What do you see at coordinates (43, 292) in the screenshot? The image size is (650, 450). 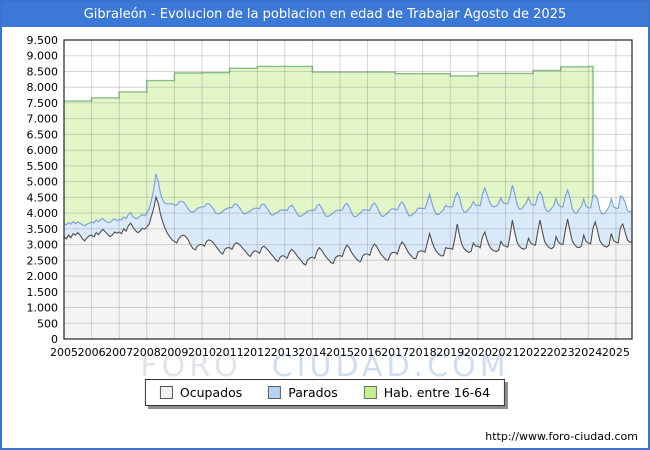 I see `y-tick-label: 1.500` at bounding box center [43, 292].